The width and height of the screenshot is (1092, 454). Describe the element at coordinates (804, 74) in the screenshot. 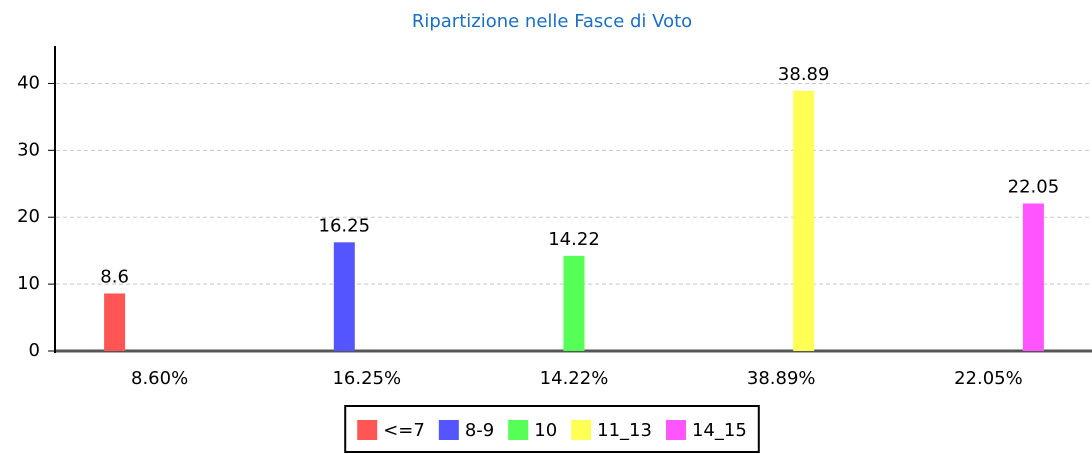

I see `data-label: 38.89` at that location.